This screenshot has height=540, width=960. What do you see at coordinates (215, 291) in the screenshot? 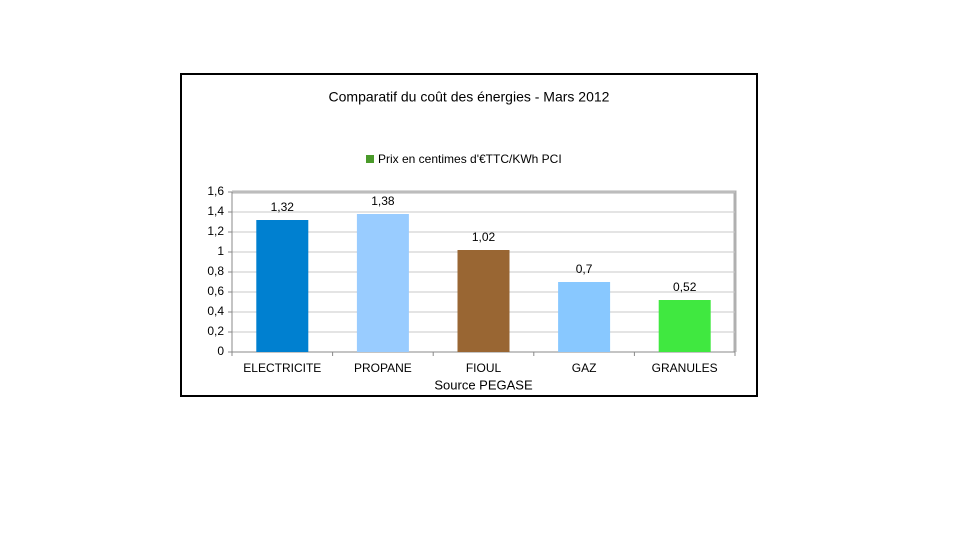
I see `y-tick-label: 0,6` at bounding box center [215, 291].